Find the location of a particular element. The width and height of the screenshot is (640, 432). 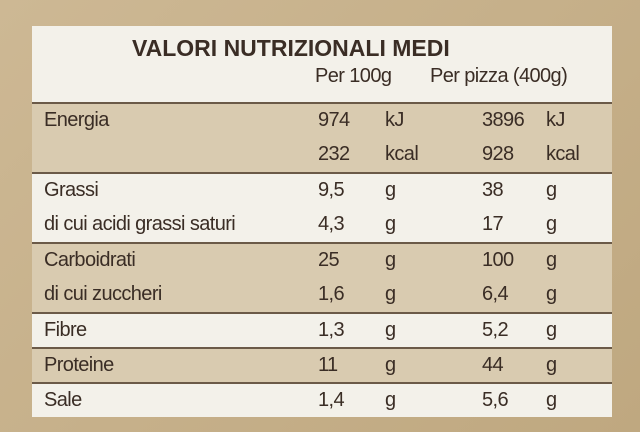

row-label: Proteine is located at coordinates (79, 365).